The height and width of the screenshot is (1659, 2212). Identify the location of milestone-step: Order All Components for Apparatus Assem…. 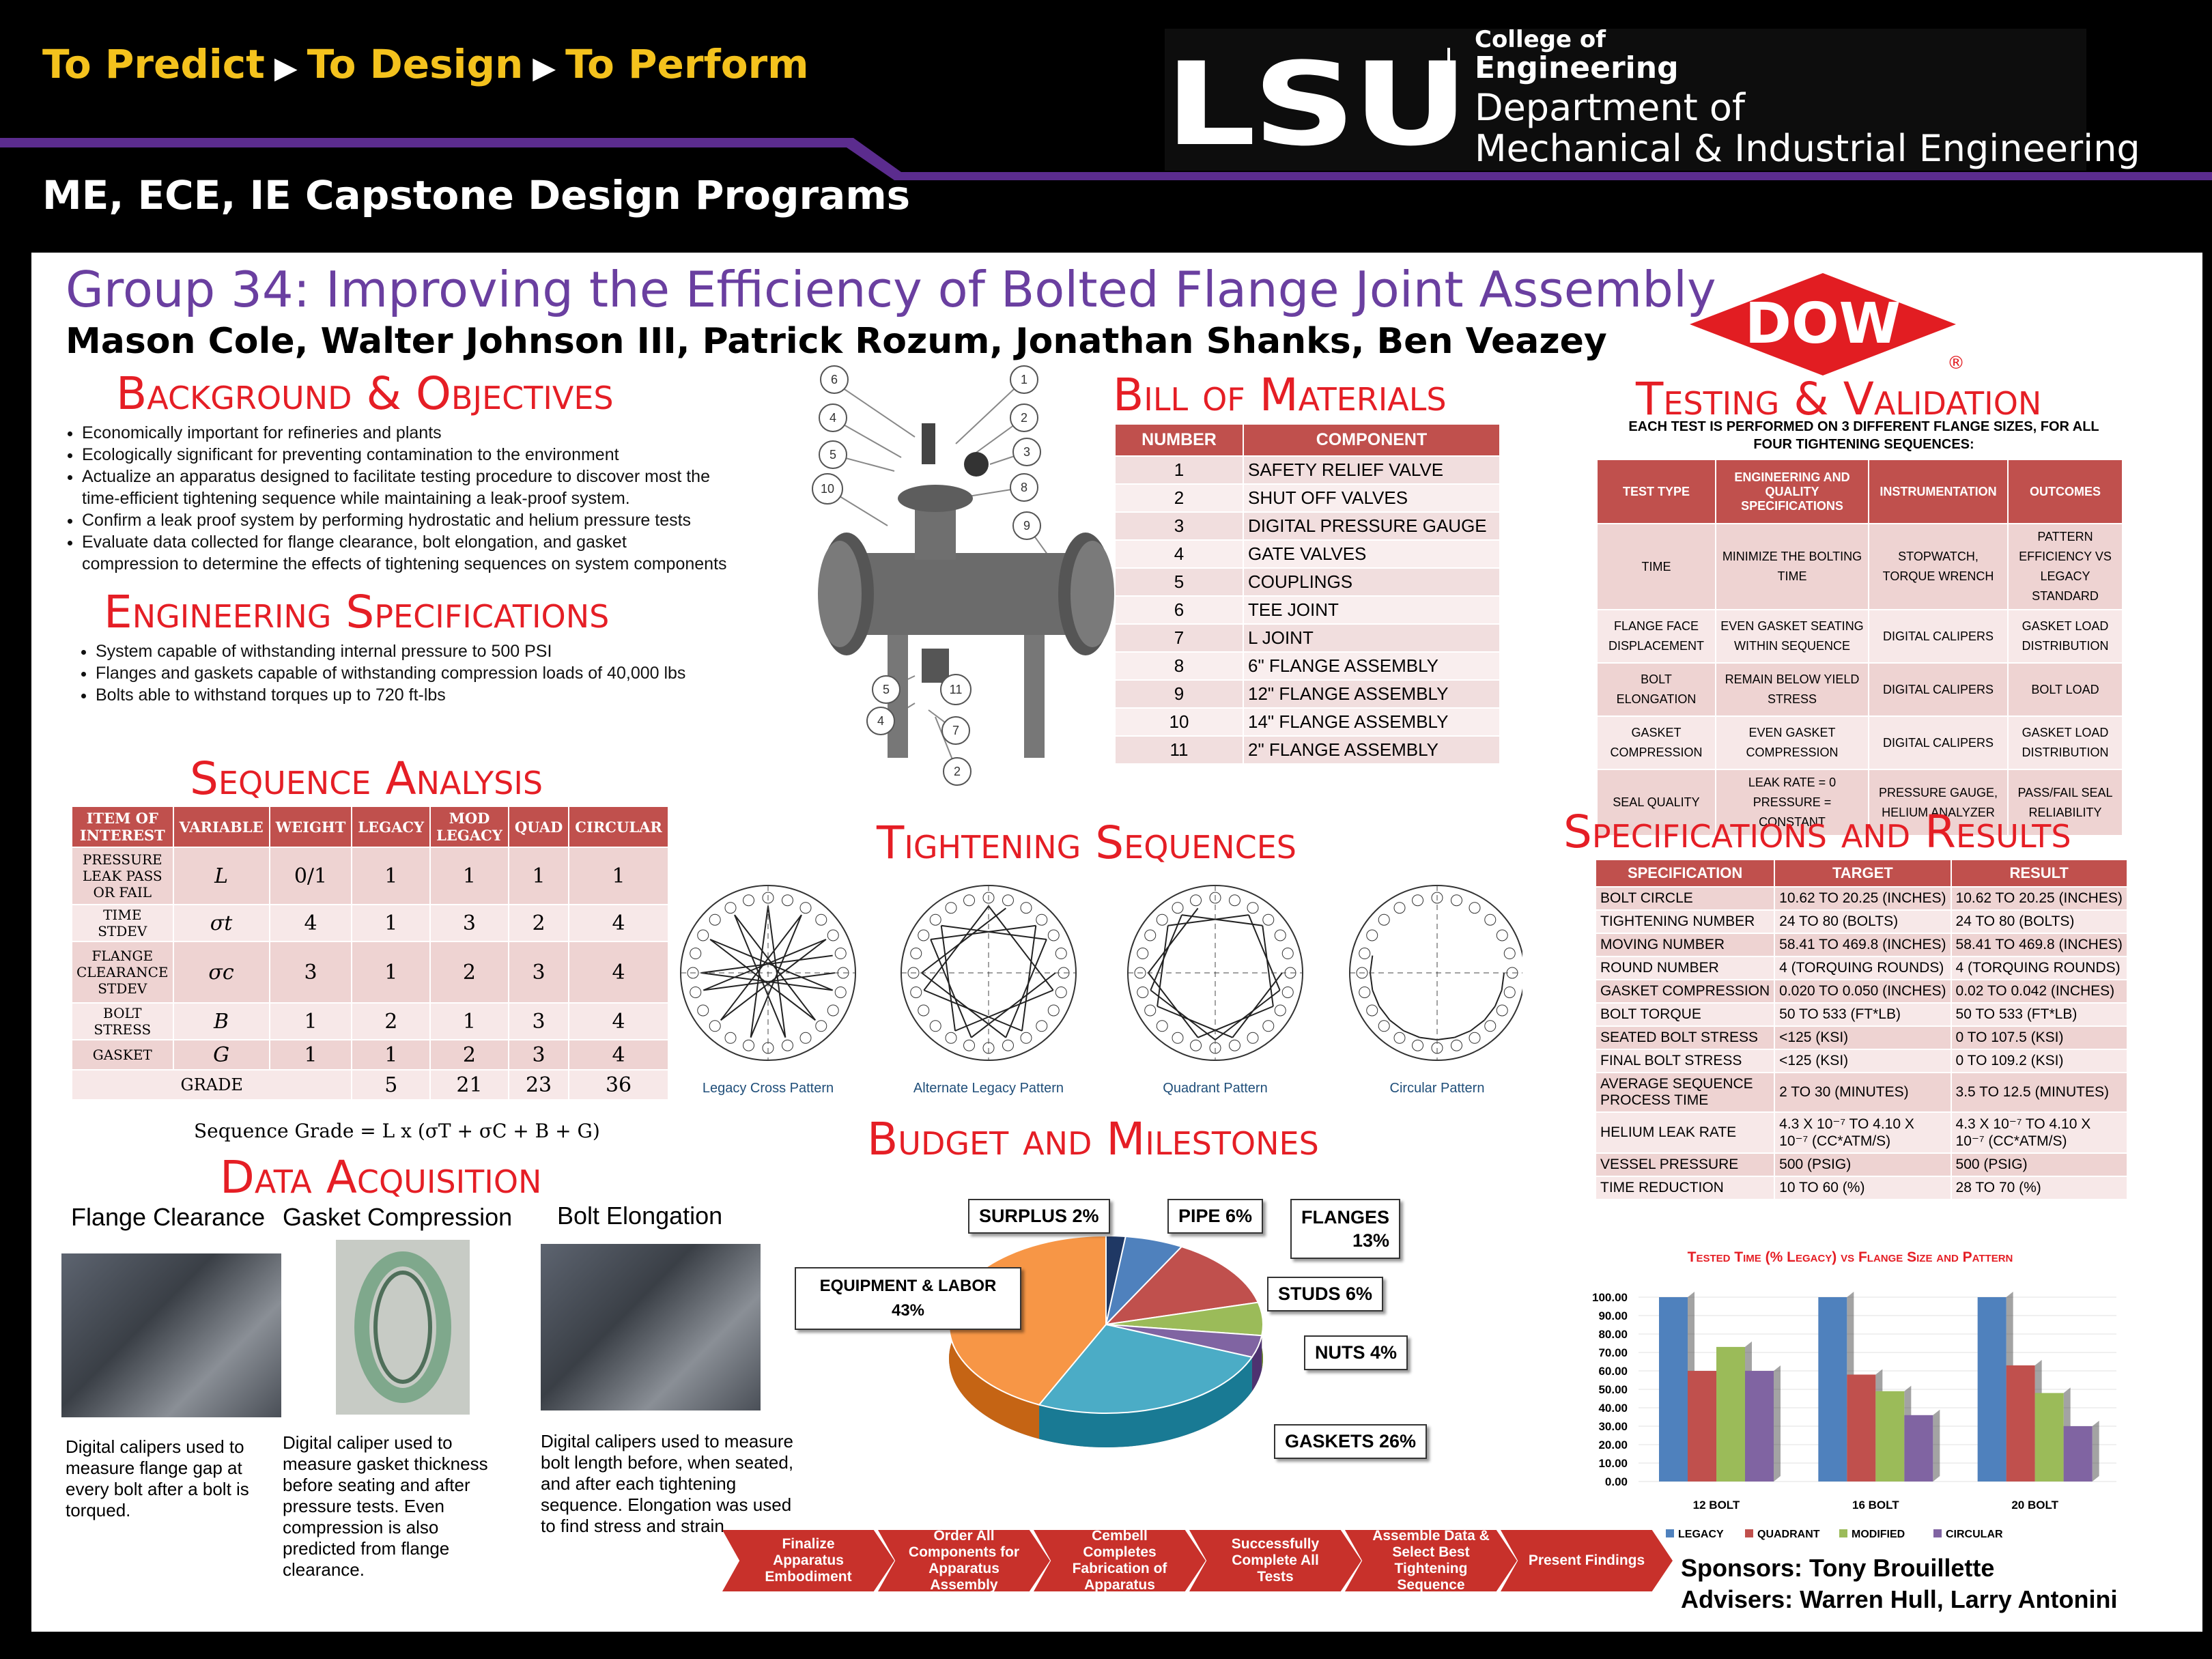
(964, 1560).